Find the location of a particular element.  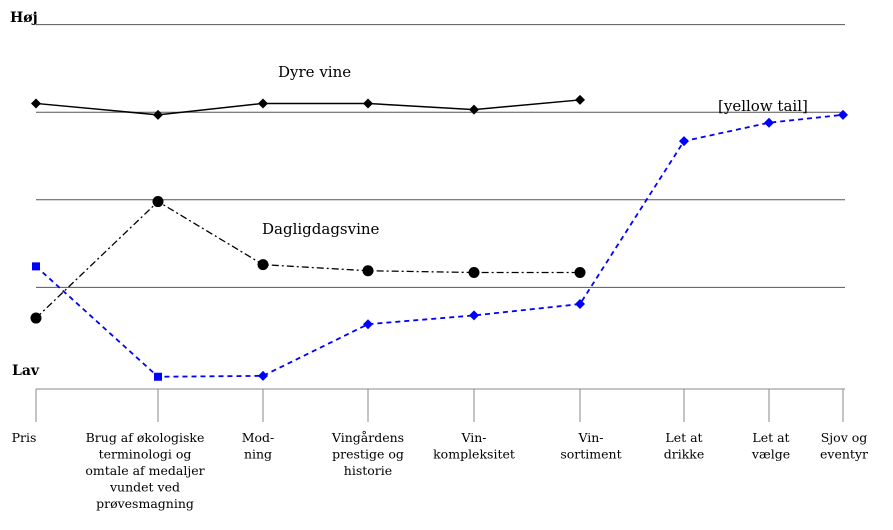

category-label-0: Pris is located at coordinates (24, 437).